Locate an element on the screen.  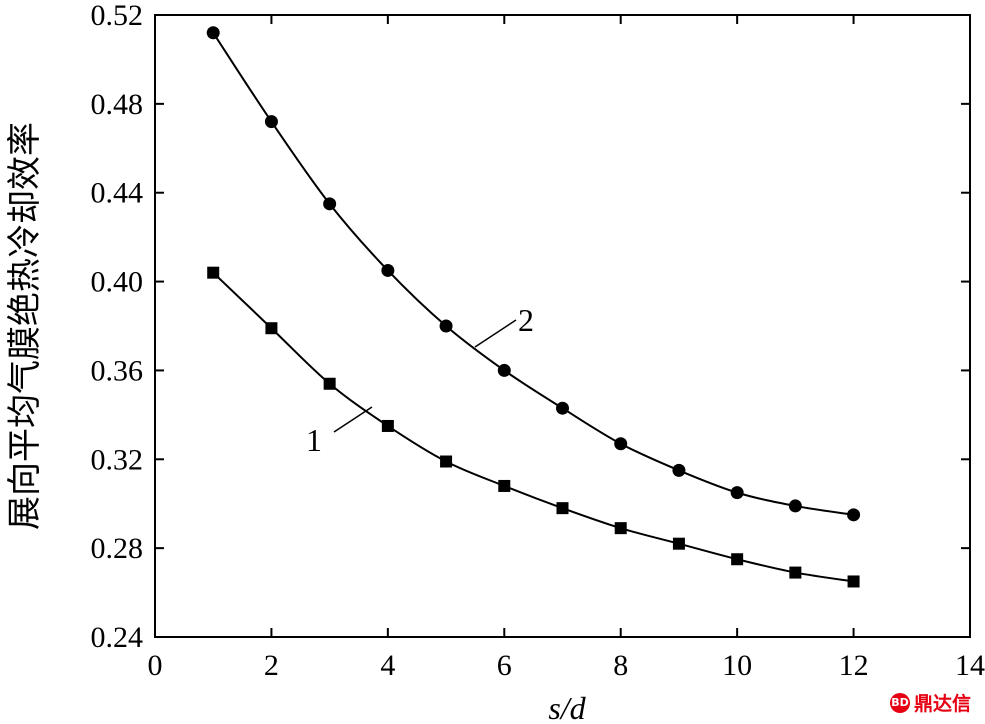
y-tick-label: 0.52 is located at coordinates (117, 16).